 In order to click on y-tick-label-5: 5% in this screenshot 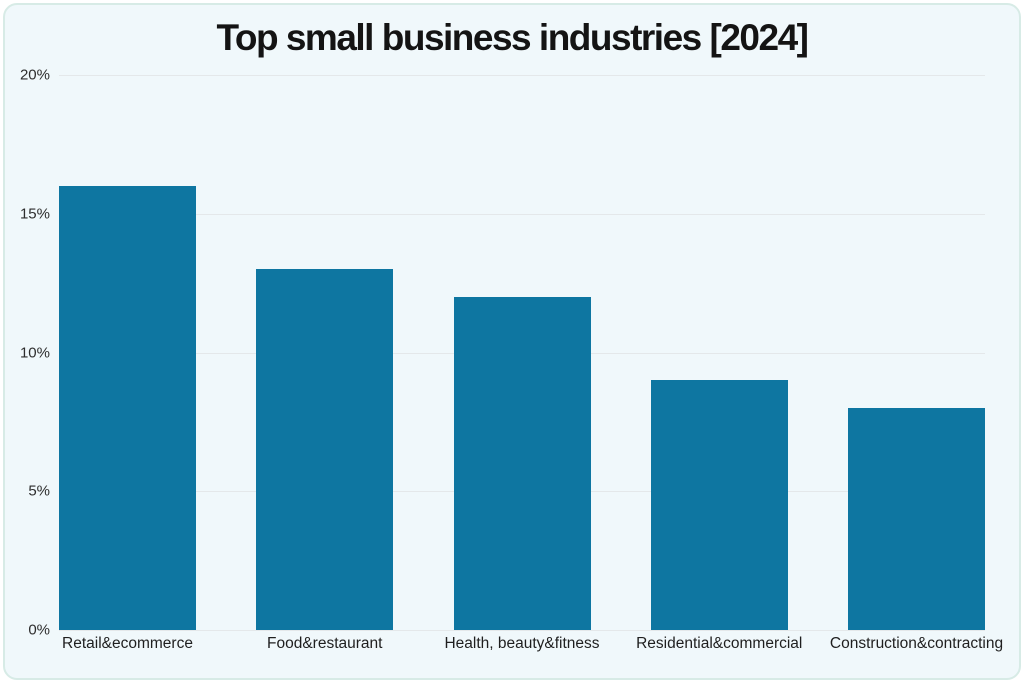, I will do `click(39, 491)`.